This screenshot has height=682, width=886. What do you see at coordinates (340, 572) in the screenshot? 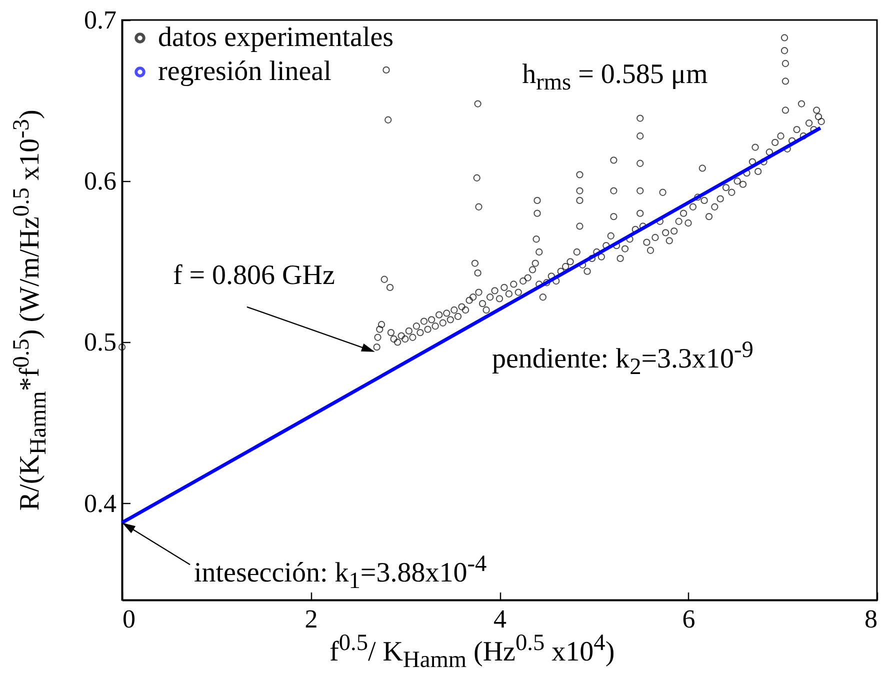
I see `annotation: intesección: k$_{1}$=3.88x10$^{-4}$` at bounding box center [340, 572].